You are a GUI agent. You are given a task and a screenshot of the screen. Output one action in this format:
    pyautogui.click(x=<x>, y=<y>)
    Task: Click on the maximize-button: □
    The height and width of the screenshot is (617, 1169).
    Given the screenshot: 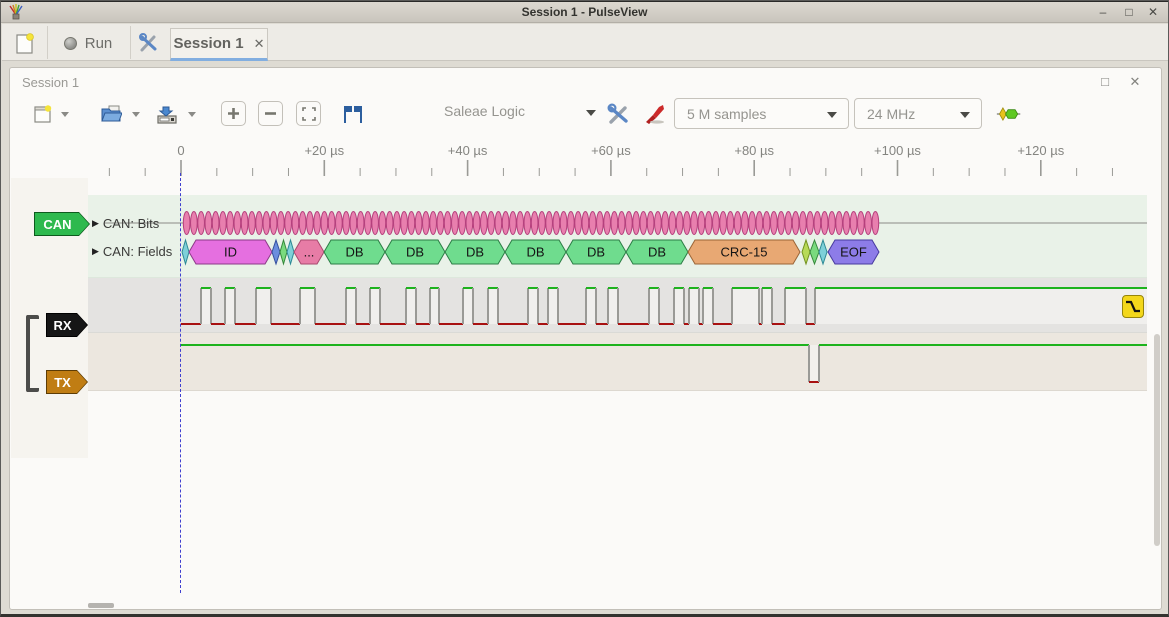 What is the action you would take?
    pyautogui.click(x=1129, y=12)
    